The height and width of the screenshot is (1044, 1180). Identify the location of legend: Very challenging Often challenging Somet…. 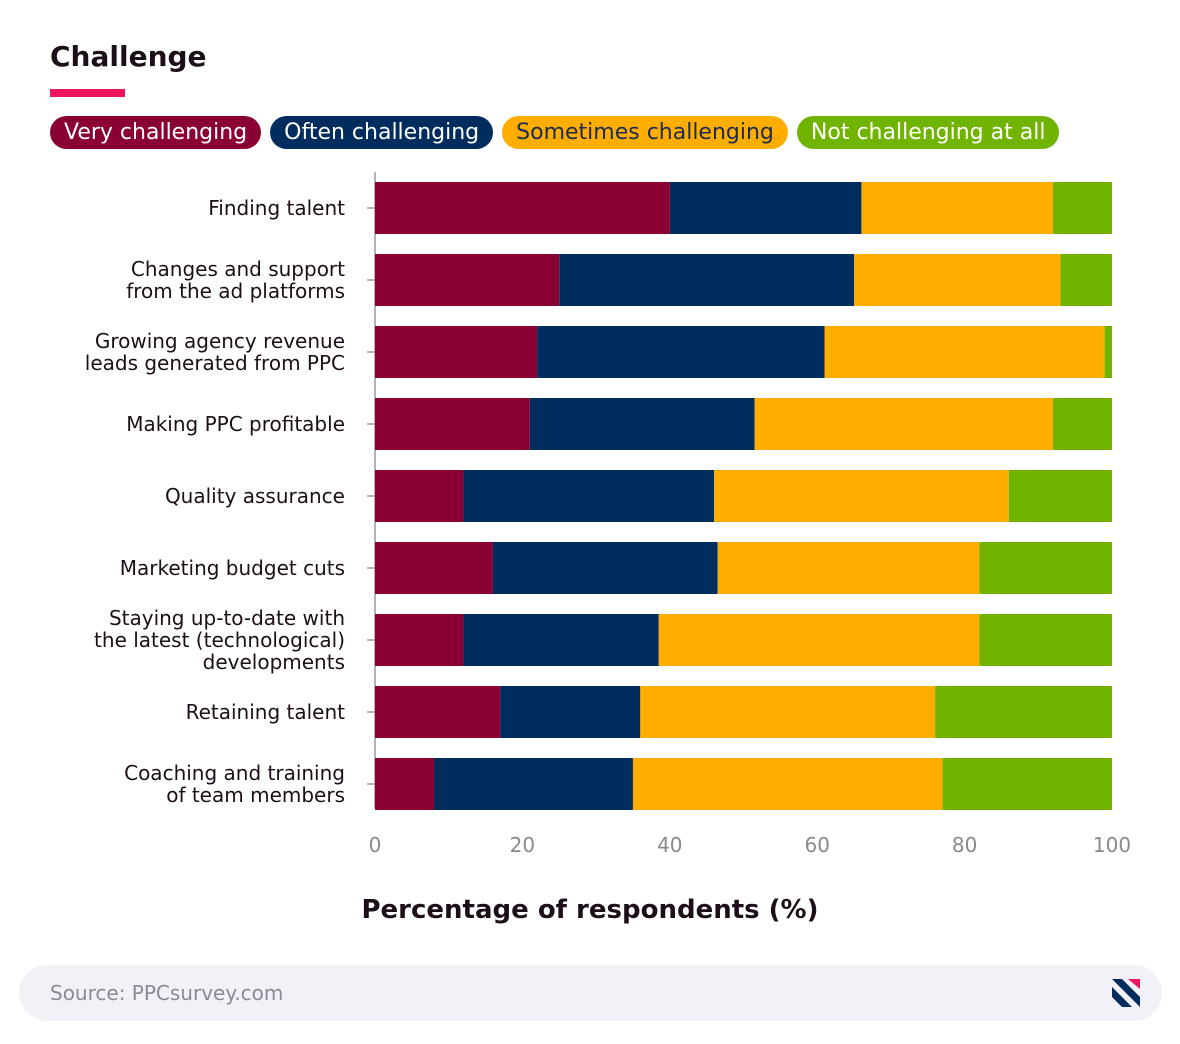
(555, 132).